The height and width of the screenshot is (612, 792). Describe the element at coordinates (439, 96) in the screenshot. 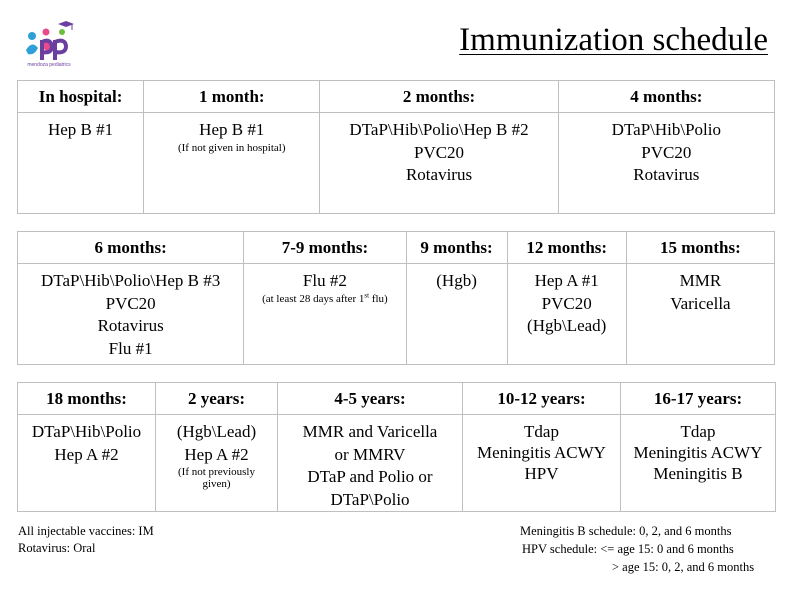

I see `column-header: 2 months:` at that location.